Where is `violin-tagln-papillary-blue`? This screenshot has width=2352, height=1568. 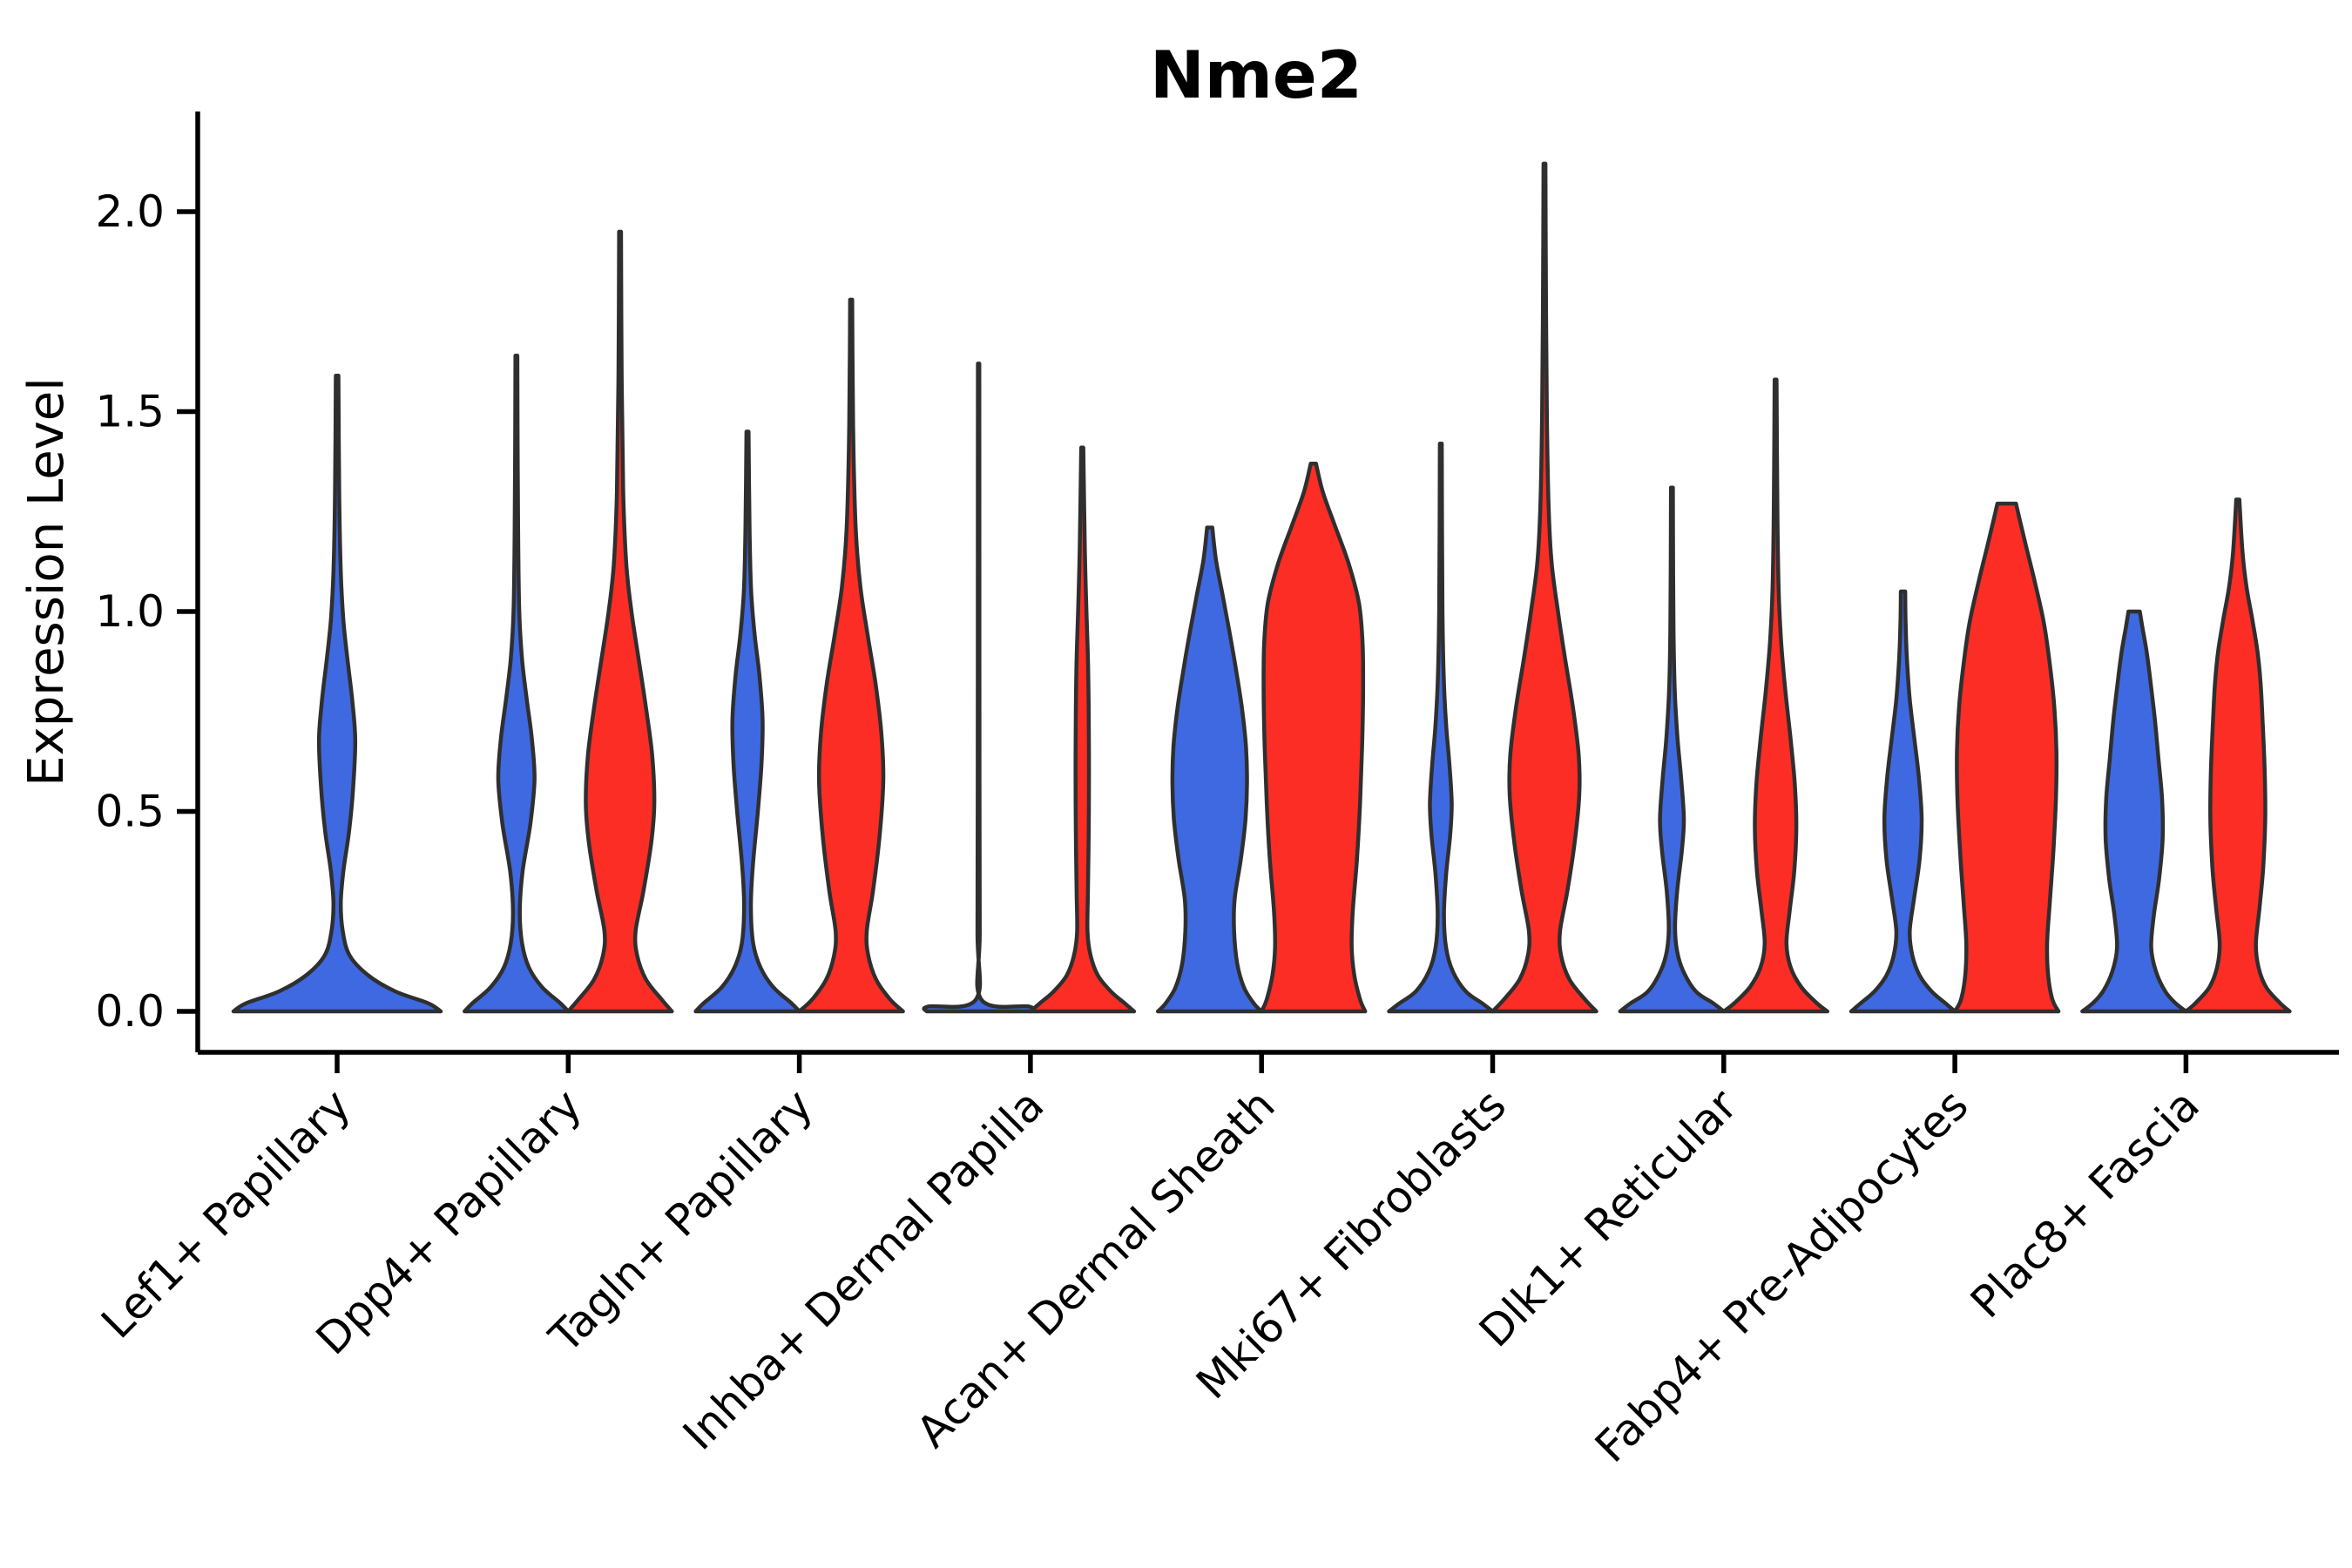 violin-tagln-papillary-blue is located at coordinates (747, 721).